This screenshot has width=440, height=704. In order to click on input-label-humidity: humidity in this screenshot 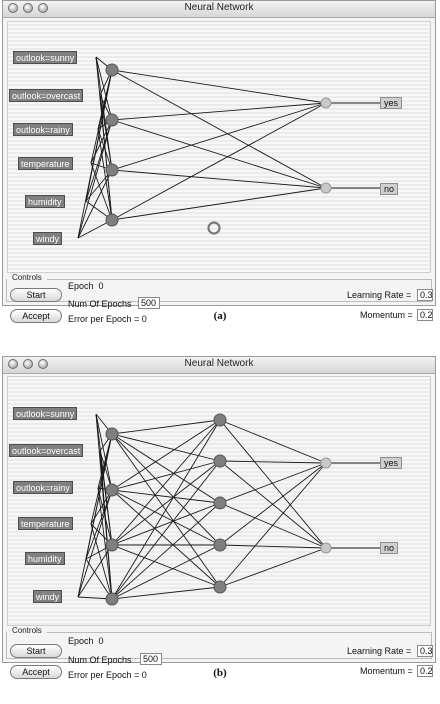, I will do `click(45, 201)`.